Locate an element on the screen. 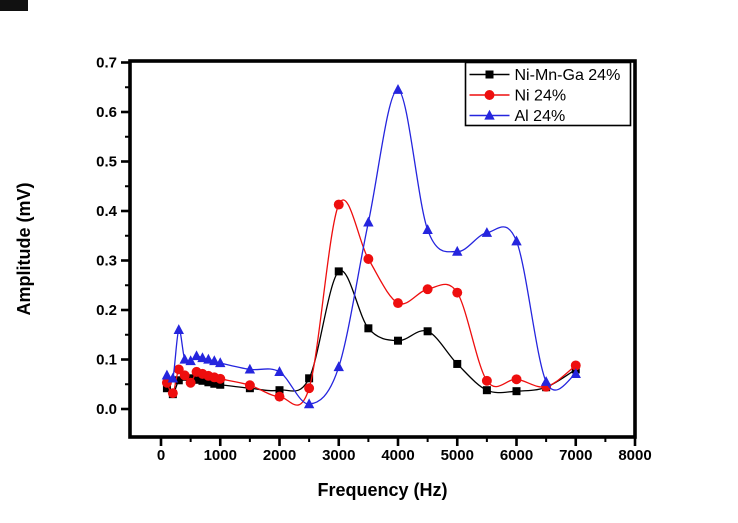 Image resolution: width=738 pixels, height=523 pixels. y-tick-label: 0.3 is located at coordinates (106, 261).